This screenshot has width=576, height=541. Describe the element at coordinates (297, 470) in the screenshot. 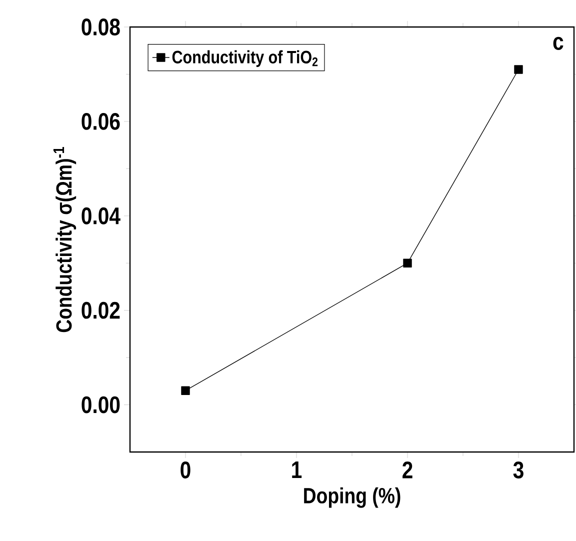

I see `x-tick-label: 1` at that location.